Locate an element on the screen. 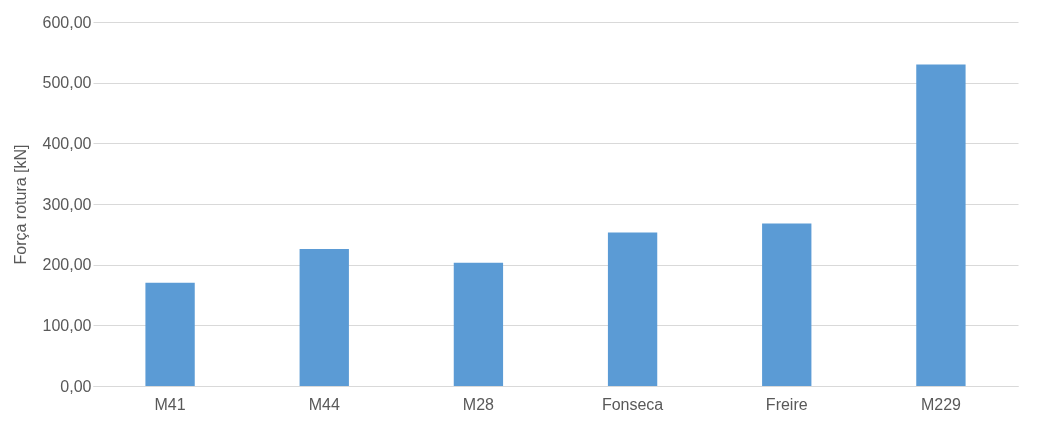  x-tick-label: M41 is located at coordinates (170, 404).